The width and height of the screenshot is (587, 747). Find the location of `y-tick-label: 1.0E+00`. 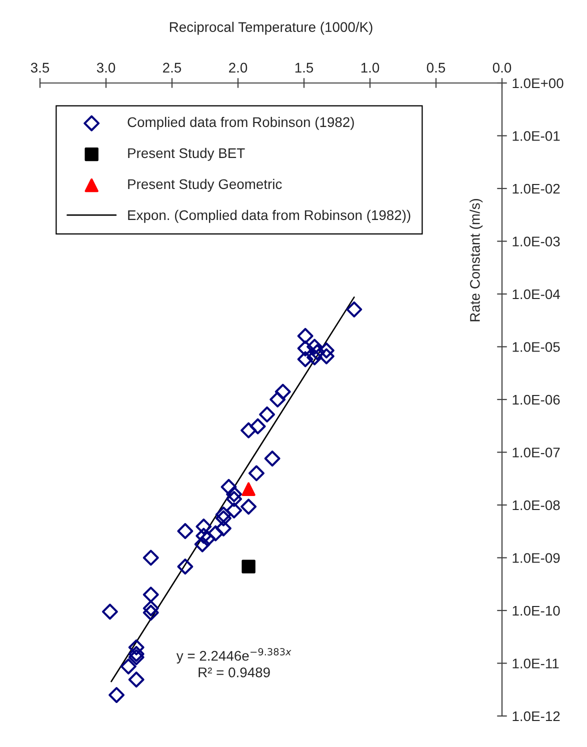

y-tick-label: 1.0E+00 is located at coordinates (538, 83).